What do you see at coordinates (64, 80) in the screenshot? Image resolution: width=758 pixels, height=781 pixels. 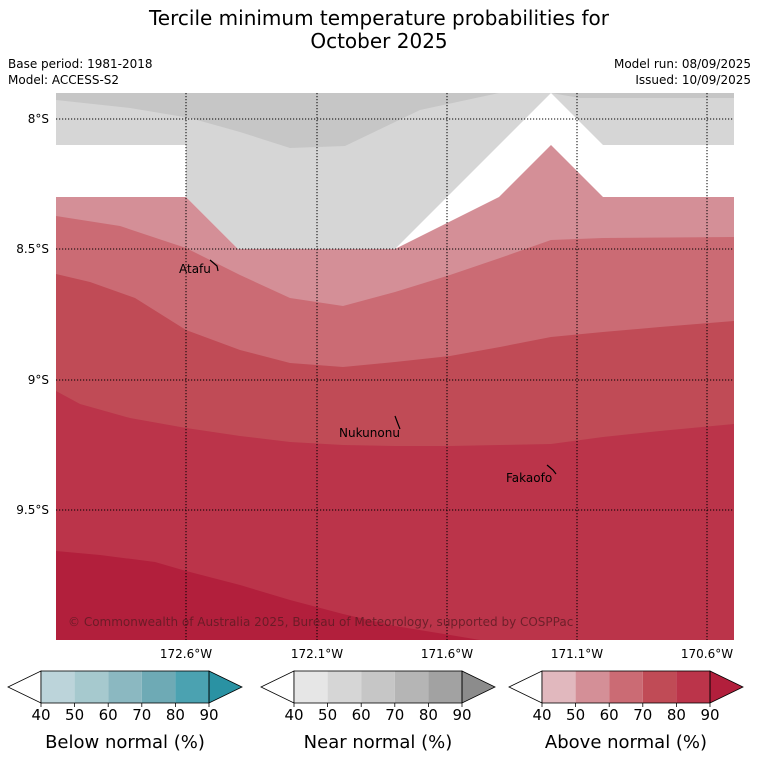 I see `model-name: Model: ACCESS-S2` at bounding box center [64, 80].